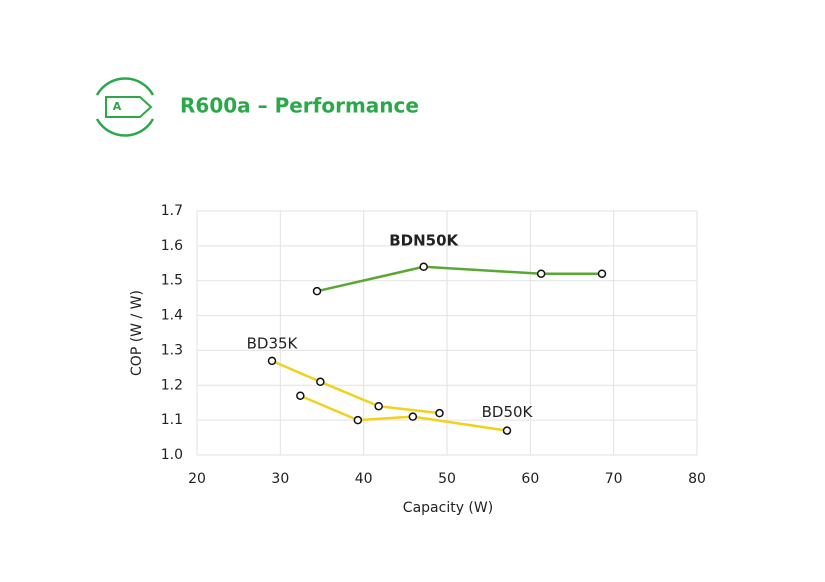 The image size is (825, 582). I want to click on x-tick-label: 60, so click(530, 479).